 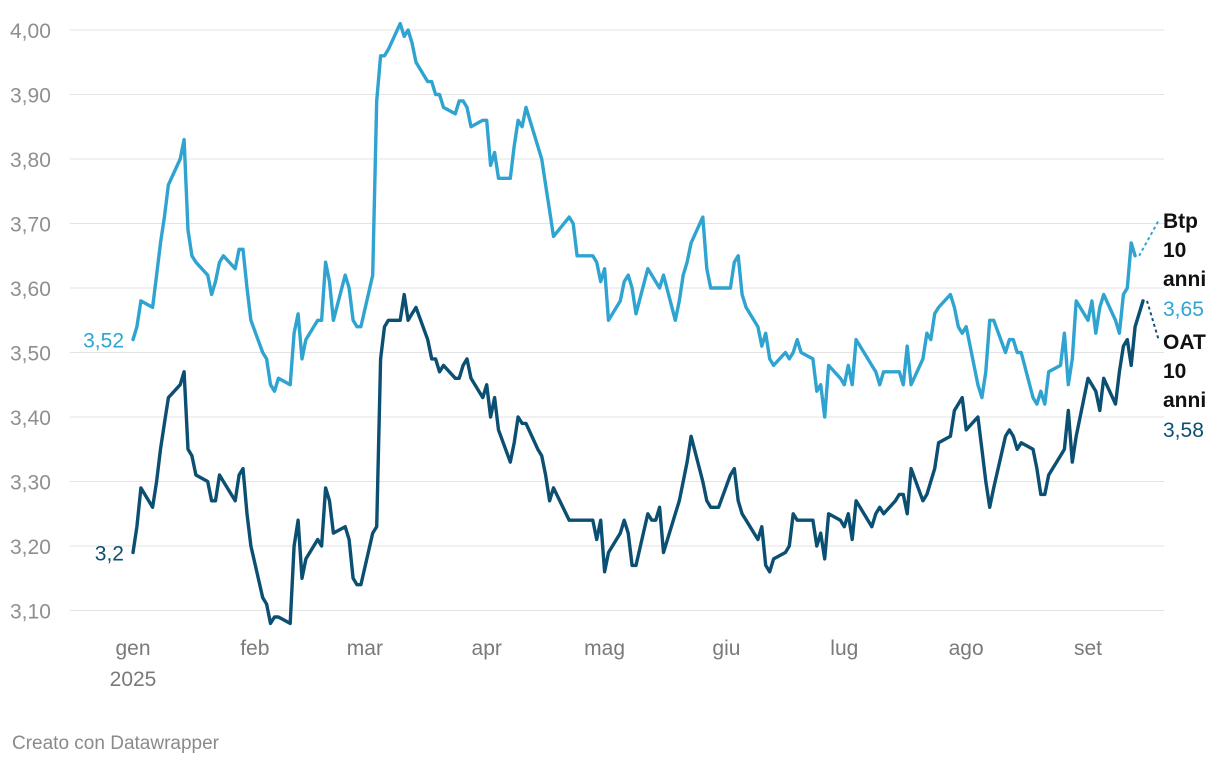 What do you see at coordinates (1088, 648) in the screenshot?
I see `x-tick-label: set` at bounding box center [1088, 648].